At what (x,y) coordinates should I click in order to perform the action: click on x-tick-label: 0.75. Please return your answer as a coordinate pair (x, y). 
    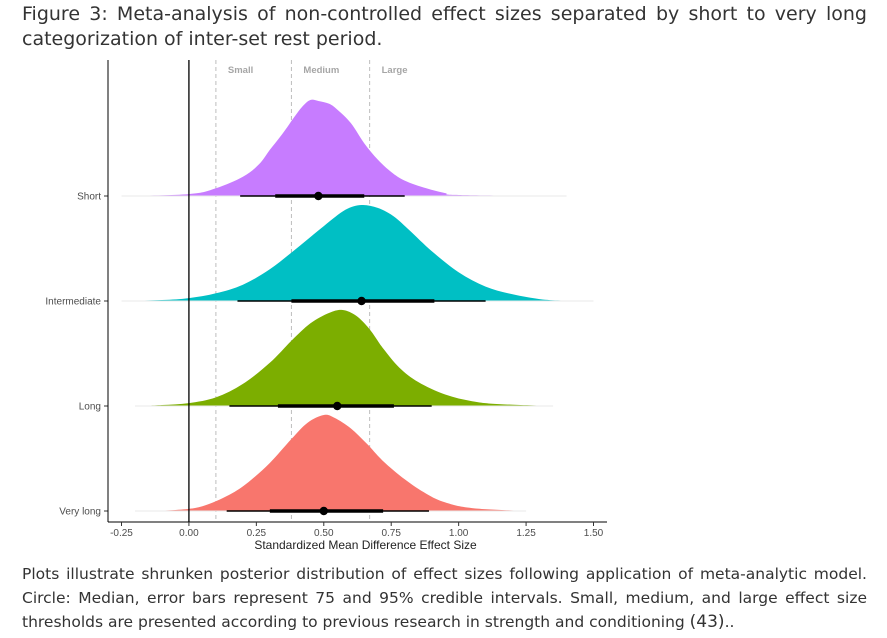
    Looking at the image, I should click on (391, 533).